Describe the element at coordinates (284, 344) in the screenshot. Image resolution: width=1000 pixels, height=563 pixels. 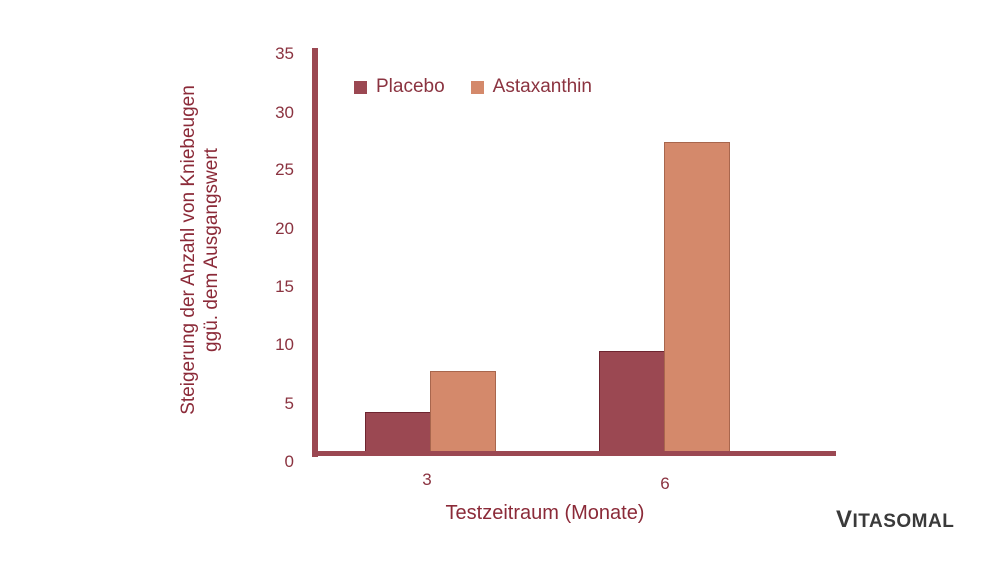
I see `y-tick-10: 10` at that location.